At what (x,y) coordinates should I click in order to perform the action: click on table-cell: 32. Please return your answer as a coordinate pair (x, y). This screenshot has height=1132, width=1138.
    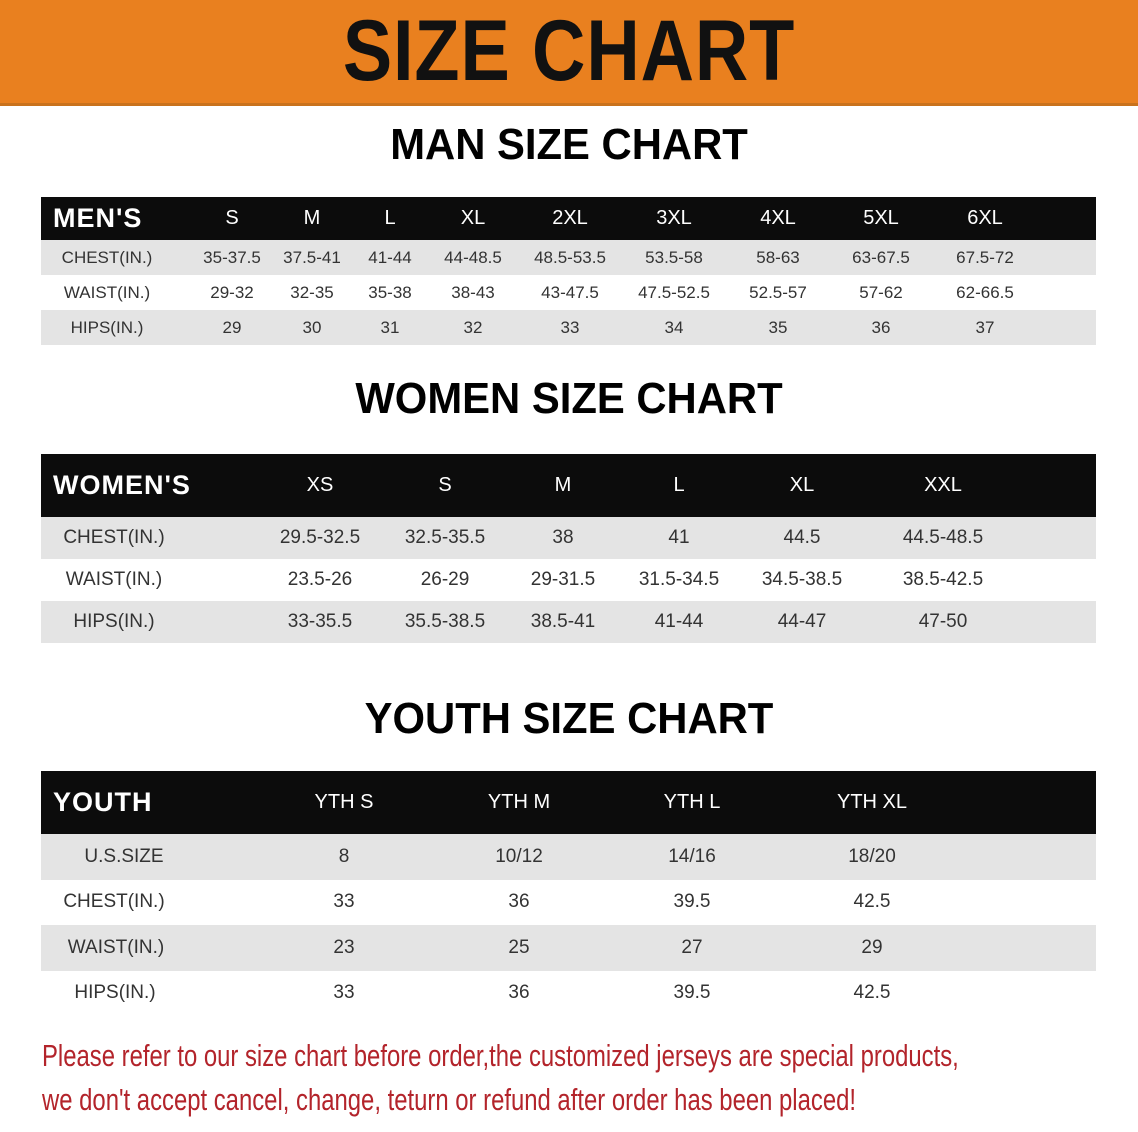
    Looking at the image, I should click on (473, 327).